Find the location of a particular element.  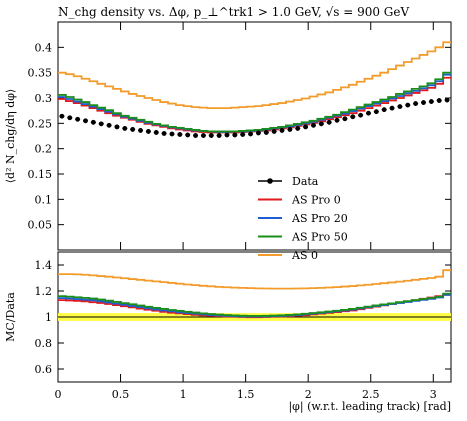

x-tick-label: 2 is located at coordinates (308, 394).